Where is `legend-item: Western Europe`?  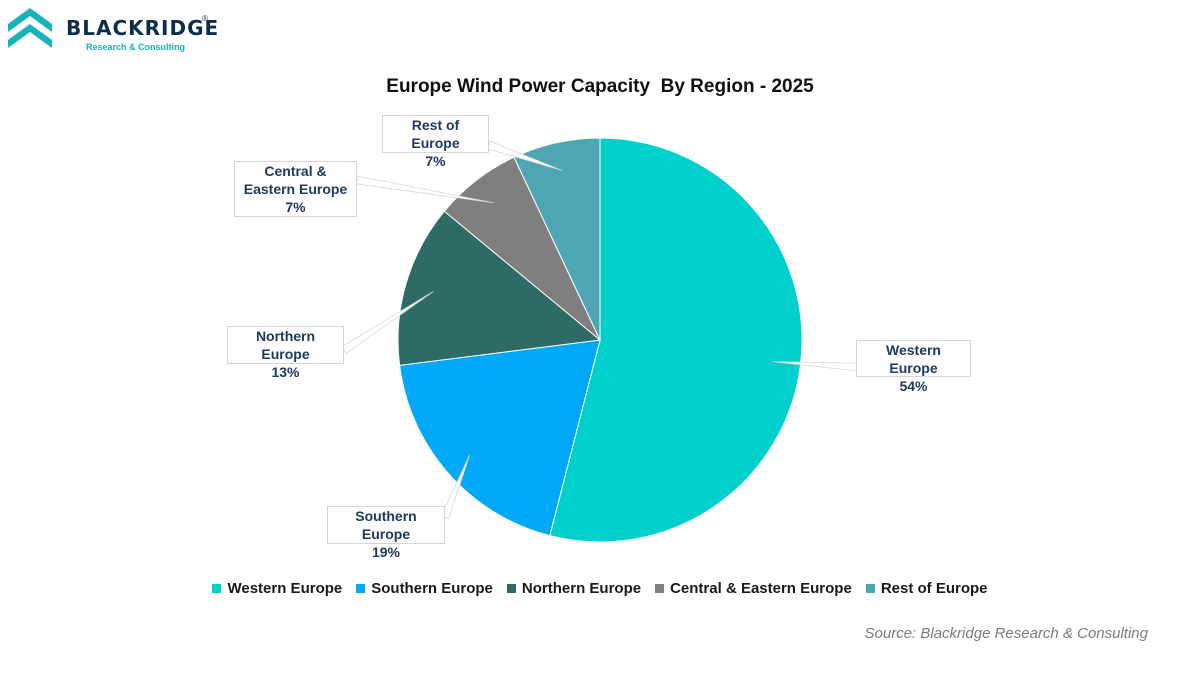
legend-item: Western Europe is located at coordinates (277, 588).